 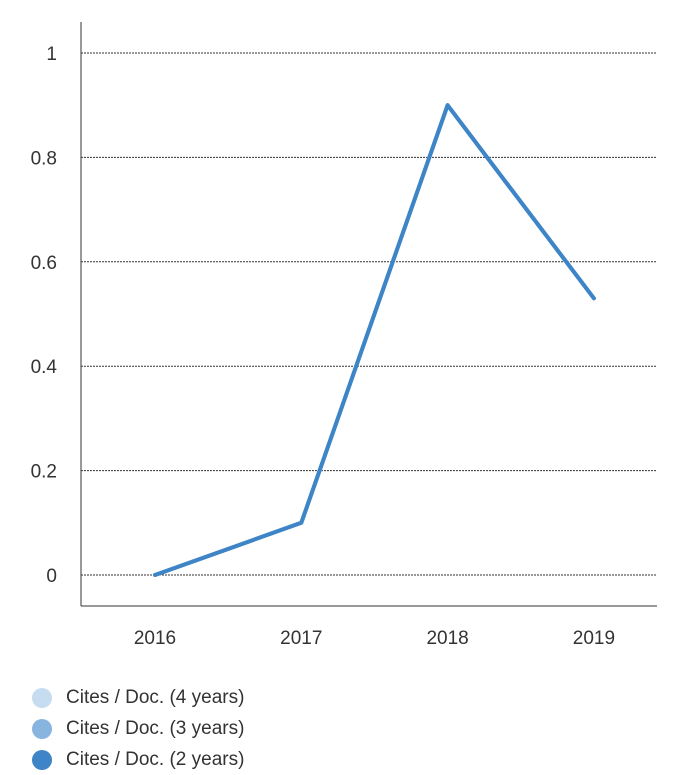 I want to click on legend-item: Cites / Doc. (3 years), so click(x=138, y=728).